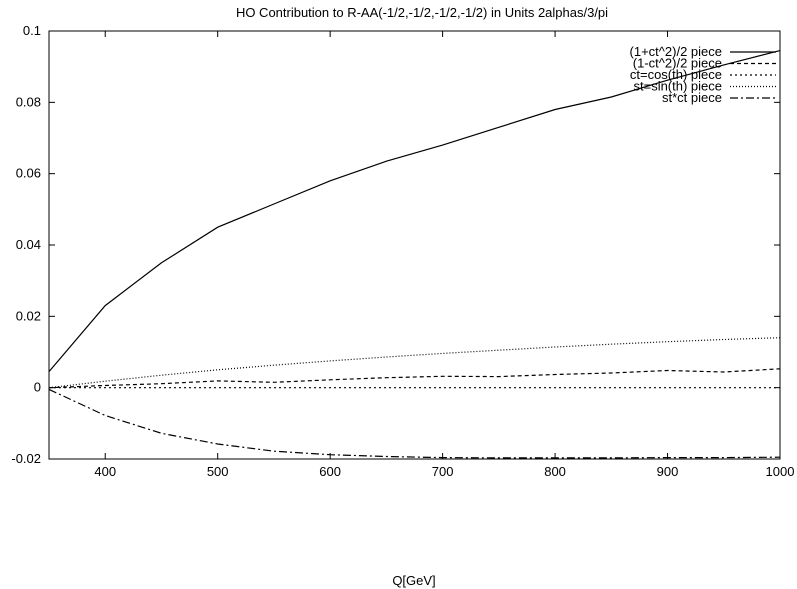 The width and height of the screenshot is (797, 589). What do you see at coordinates (676, 51) in the screenshot?
I see `legend-label: (1+ct^2)/2 piece` at bounding box center [676, 51].